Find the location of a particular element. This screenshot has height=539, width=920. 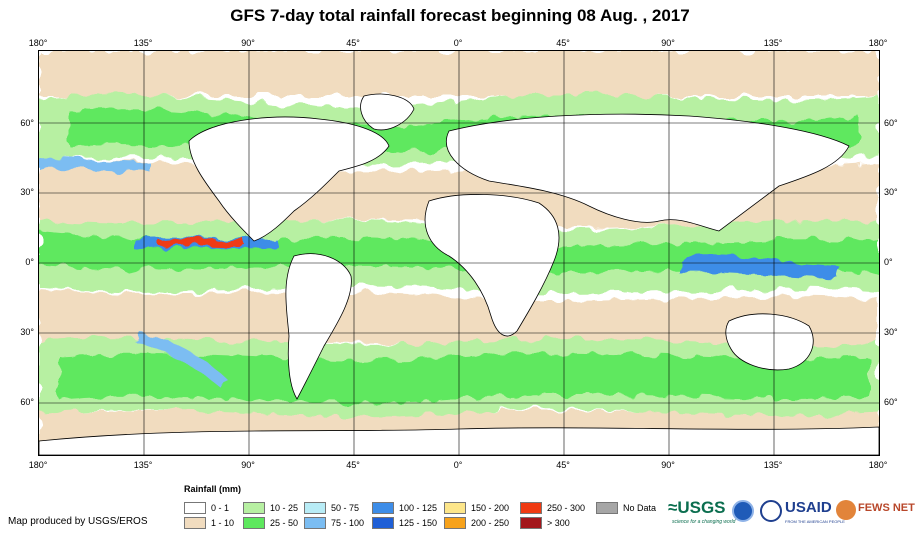

legend-label: No Data is located at coordinates (640, 507).